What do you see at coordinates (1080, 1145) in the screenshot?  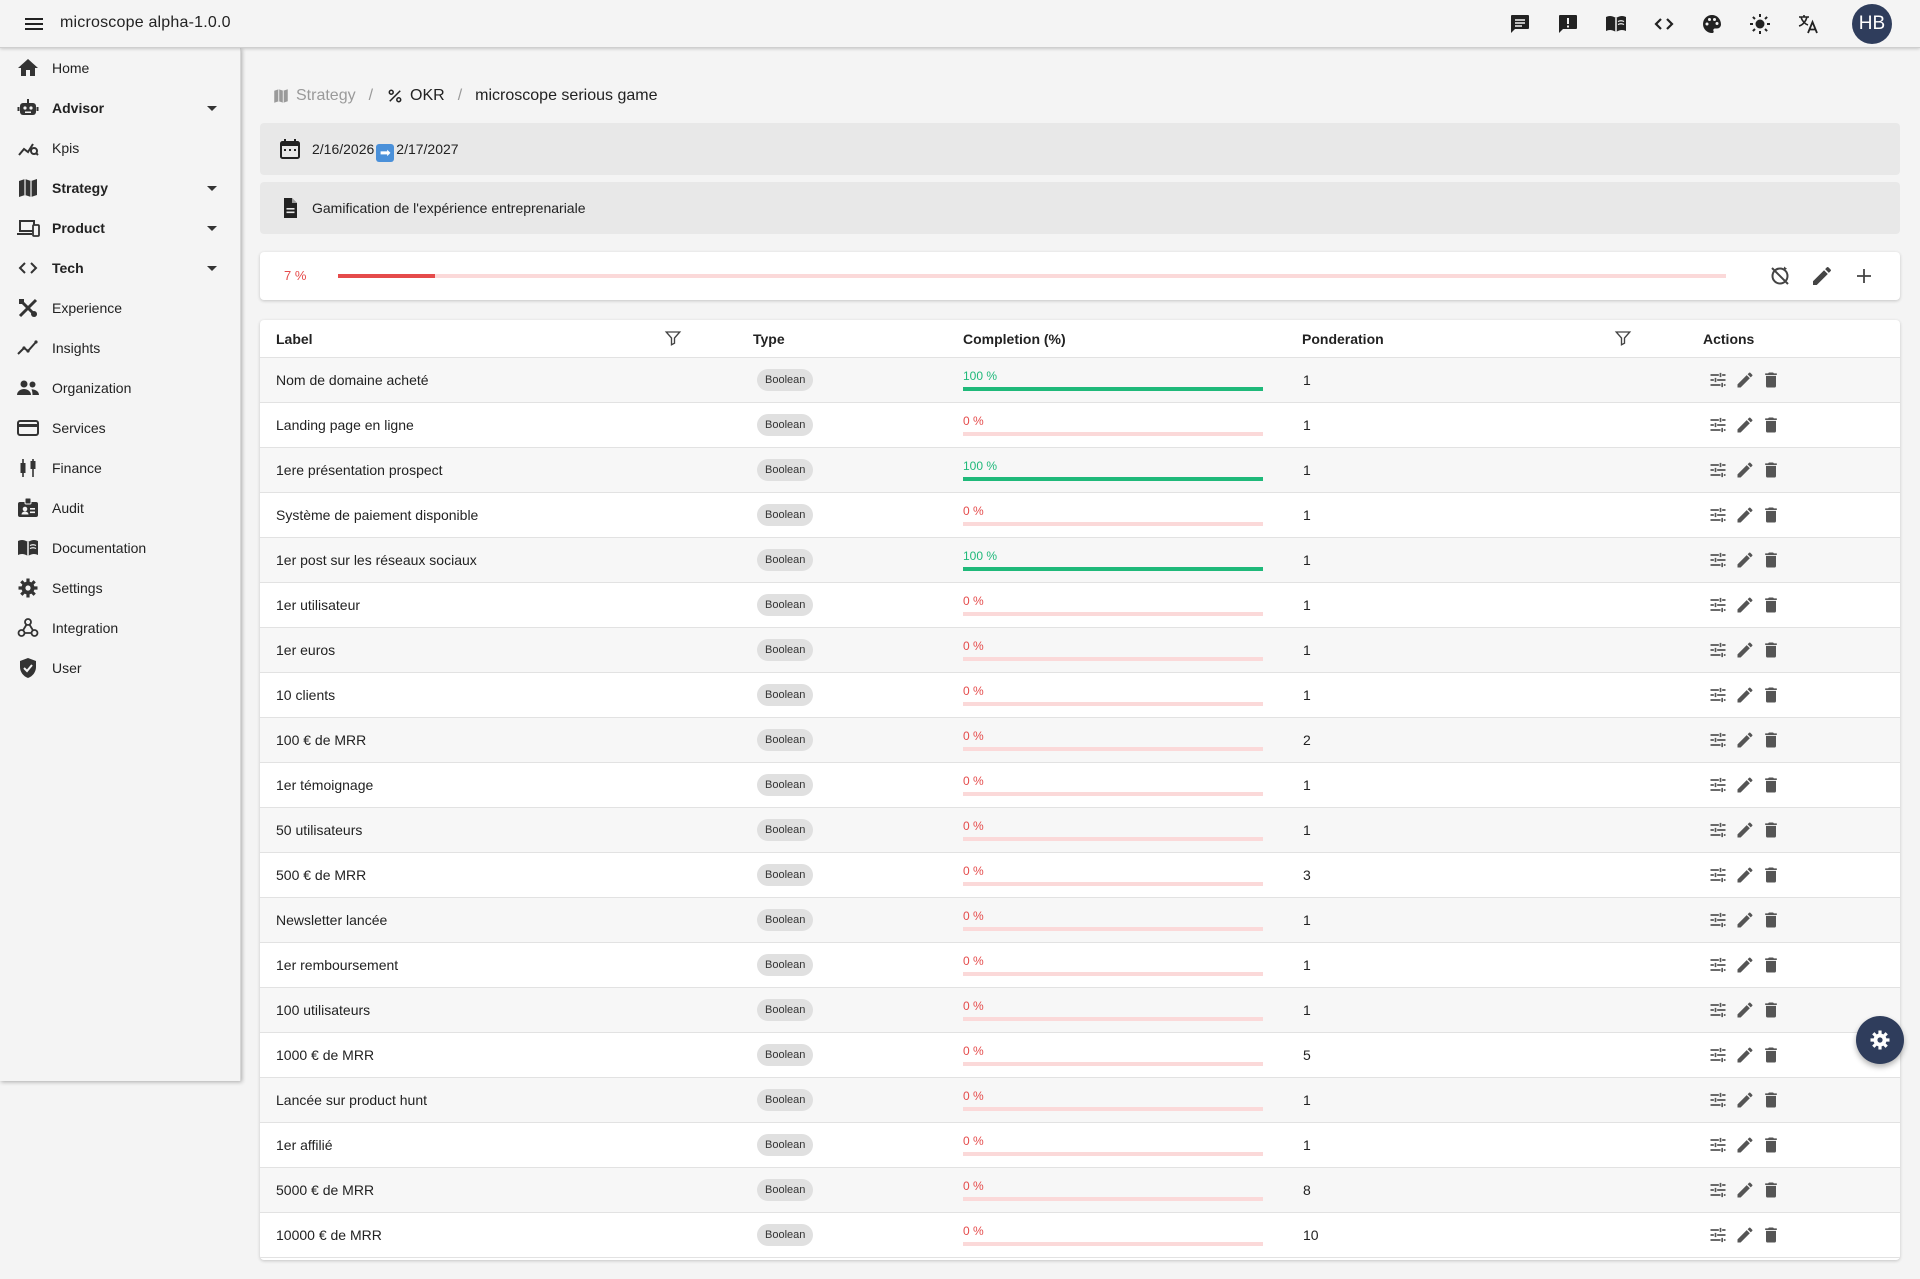 I see `table-row: 1er affilié Boolean 0 % 1` at bounding box center [1080, 1145].